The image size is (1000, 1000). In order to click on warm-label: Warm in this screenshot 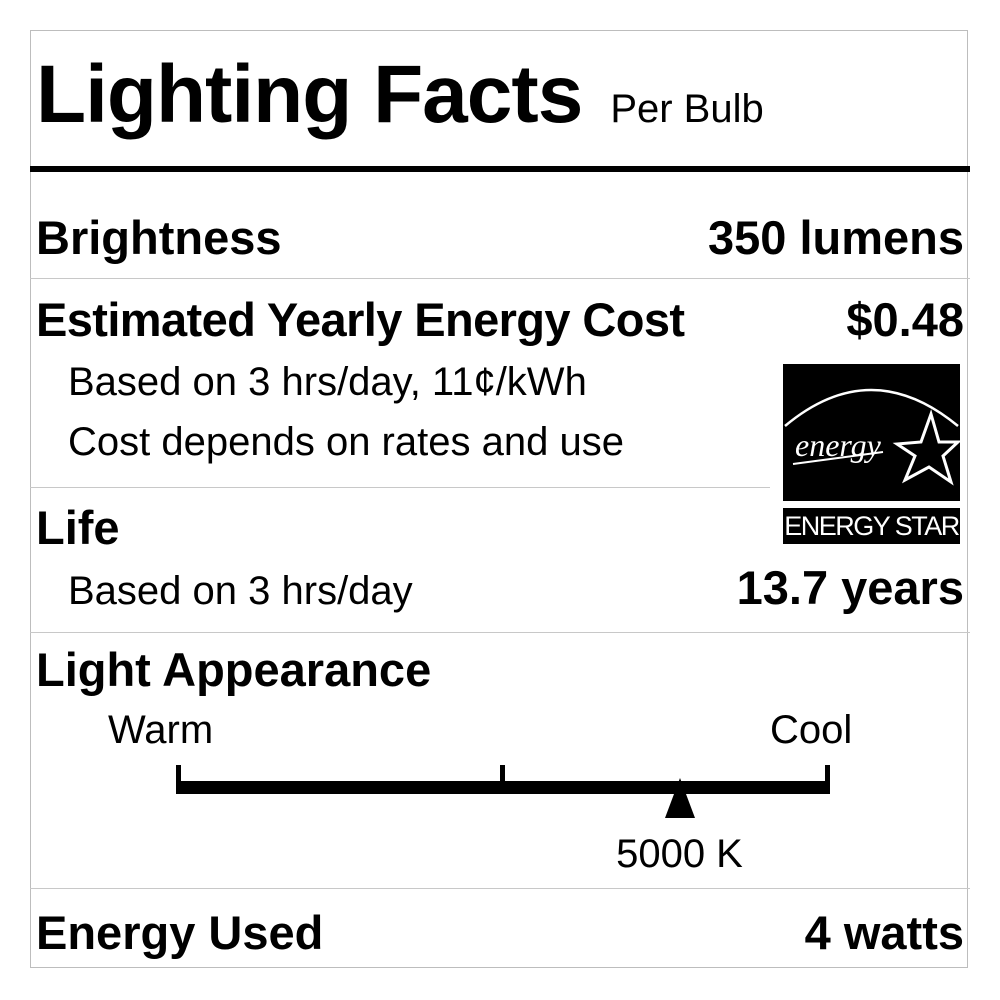, I will do `click(161, 730)`.